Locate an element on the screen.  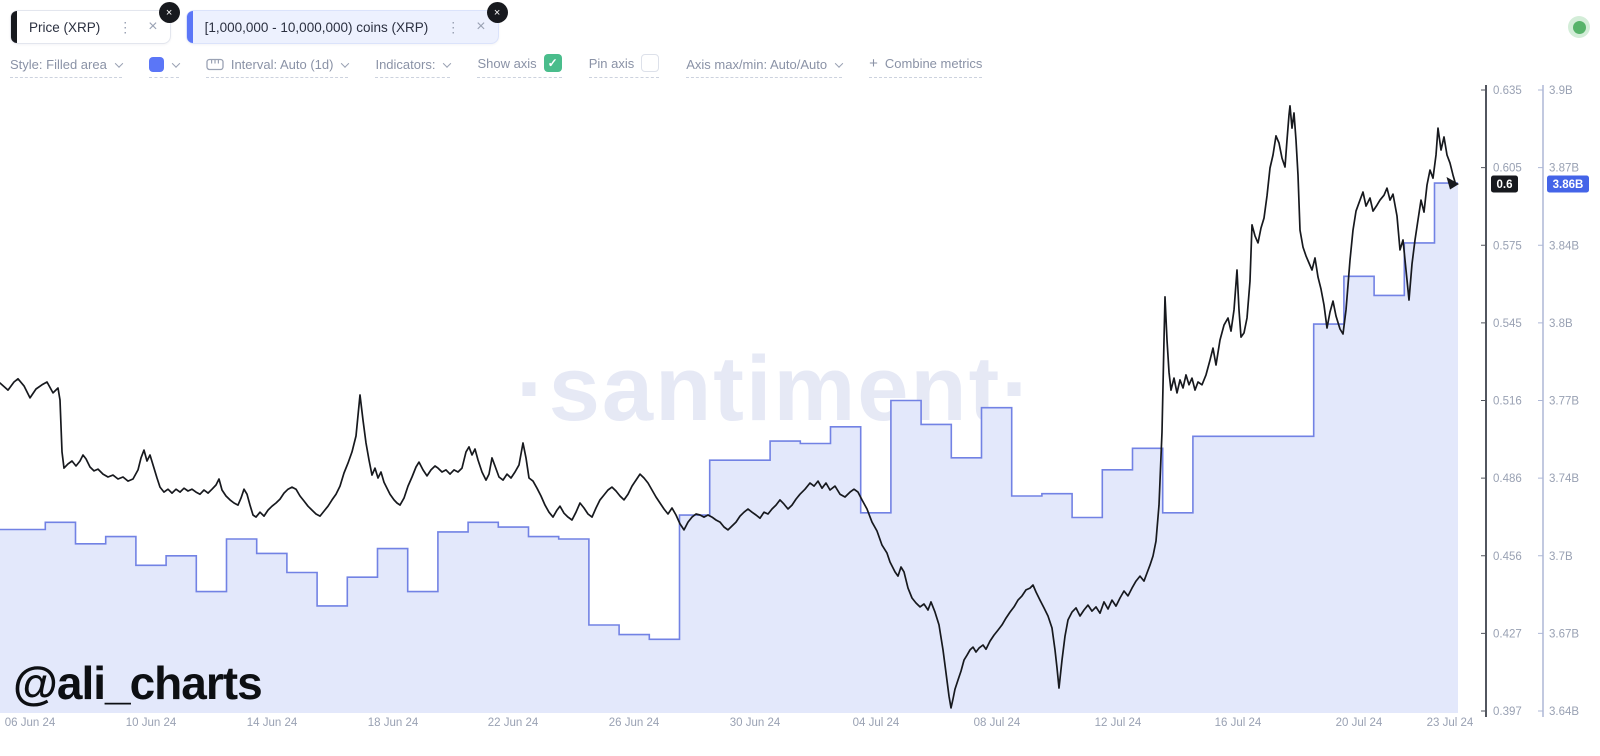
combine-metrics-button: + Combine metrics is located at coordinates (926, 66).